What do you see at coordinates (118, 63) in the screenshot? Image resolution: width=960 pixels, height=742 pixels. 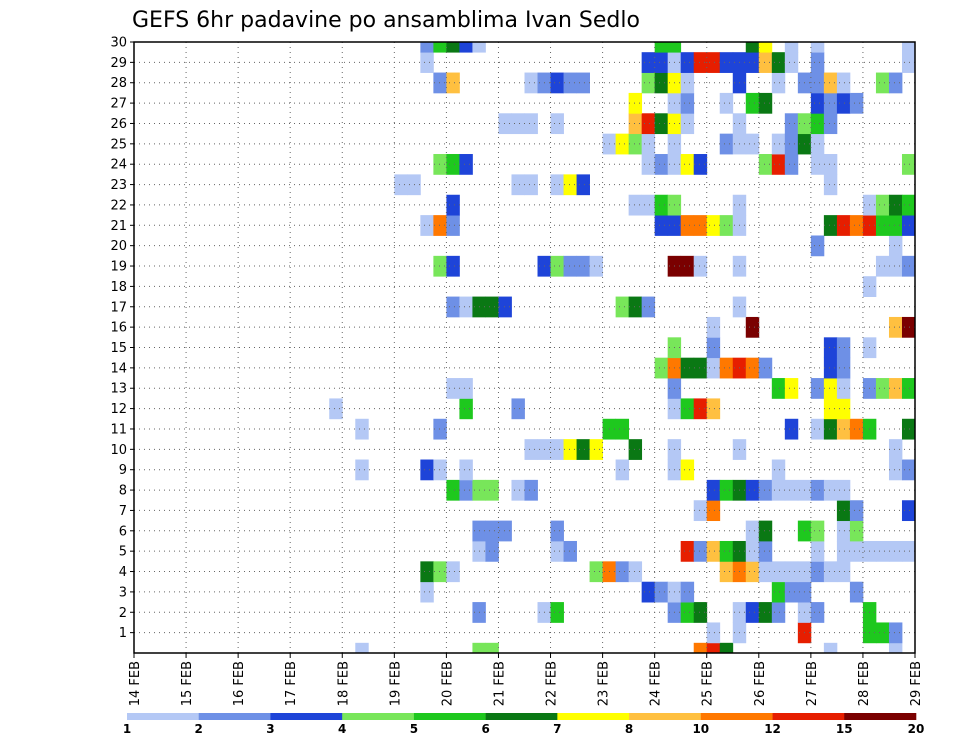 I see `y-tick-label: 29` at bounding box center [118, 63].